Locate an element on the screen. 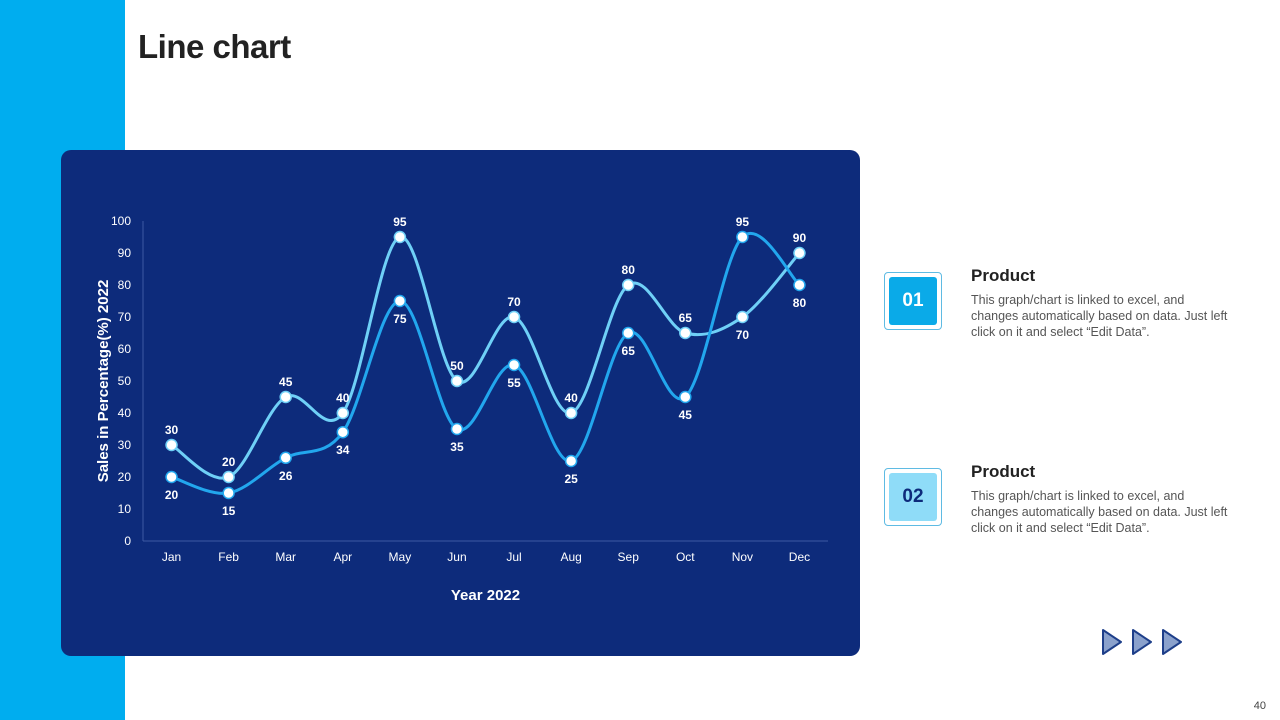 This screenshot has width=1280, height=720. y-tick-label: 20 is located at coordinates (125, 477).